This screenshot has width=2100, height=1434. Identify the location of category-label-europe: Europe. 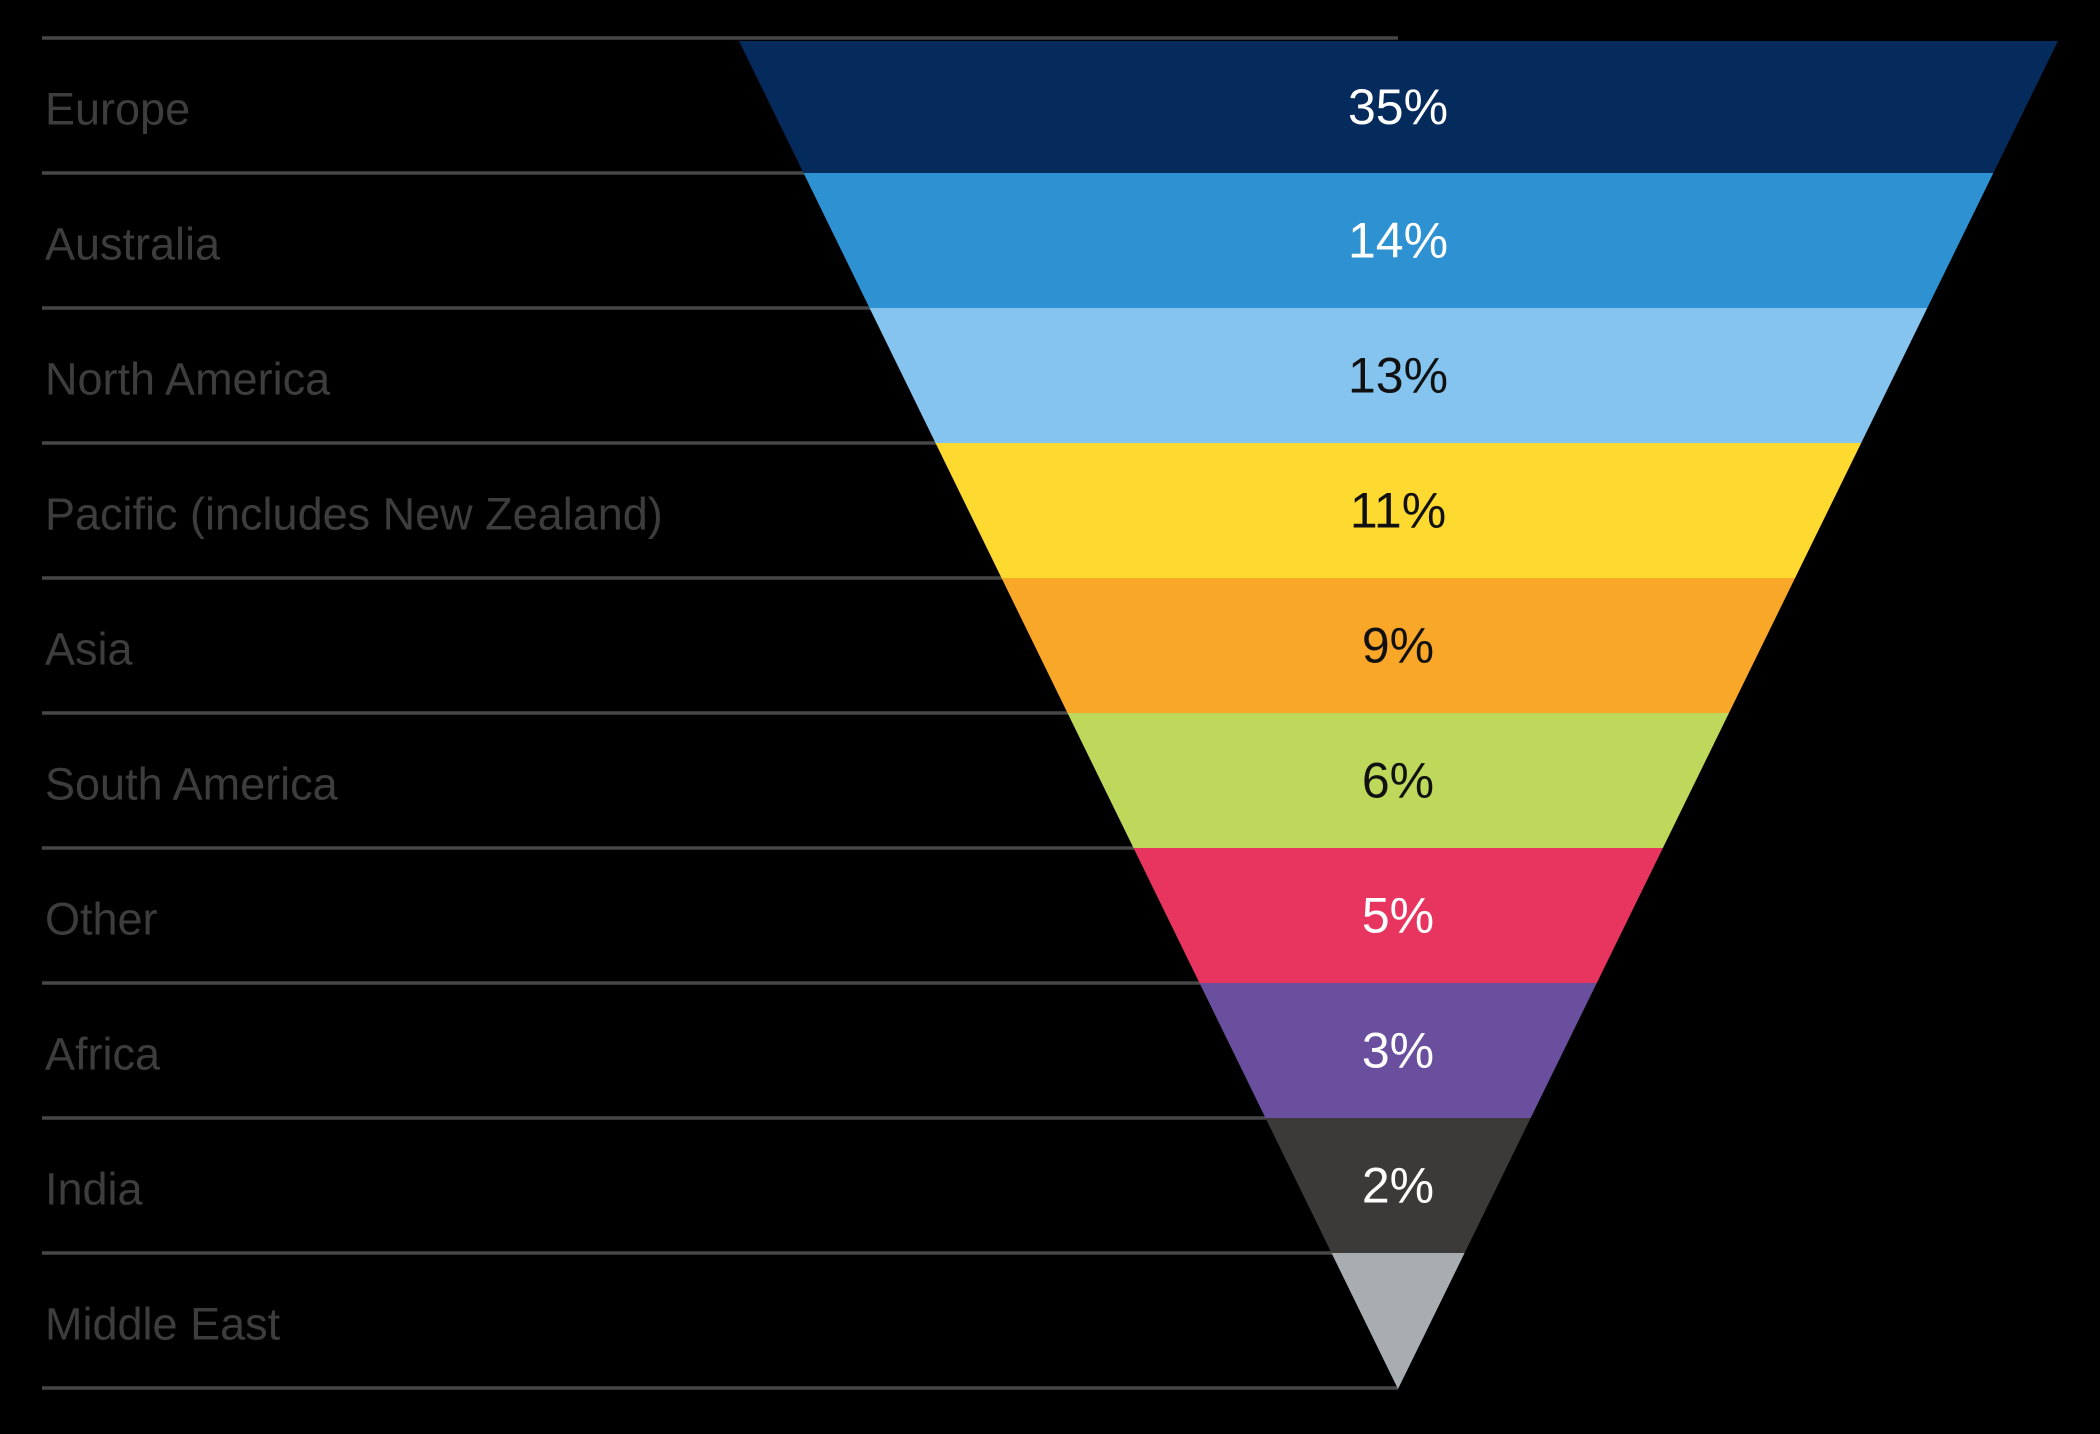
(117, 109).